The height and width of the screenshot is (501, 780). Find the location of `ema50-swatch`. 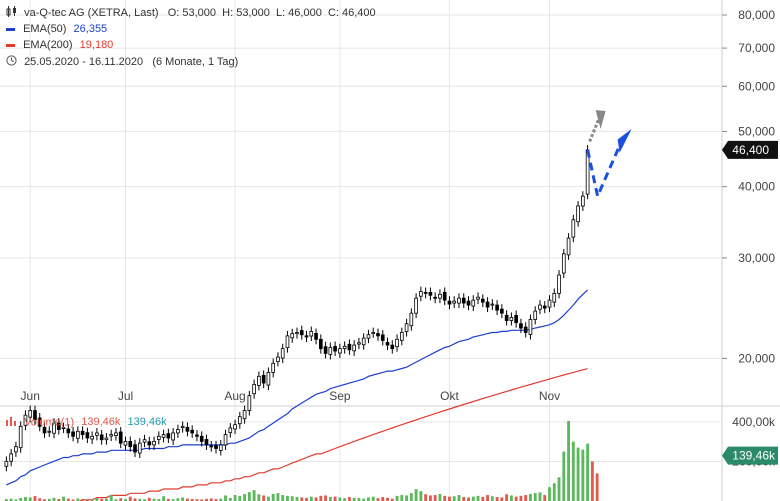

ema50-swatch is located at coordinates (10, 29).